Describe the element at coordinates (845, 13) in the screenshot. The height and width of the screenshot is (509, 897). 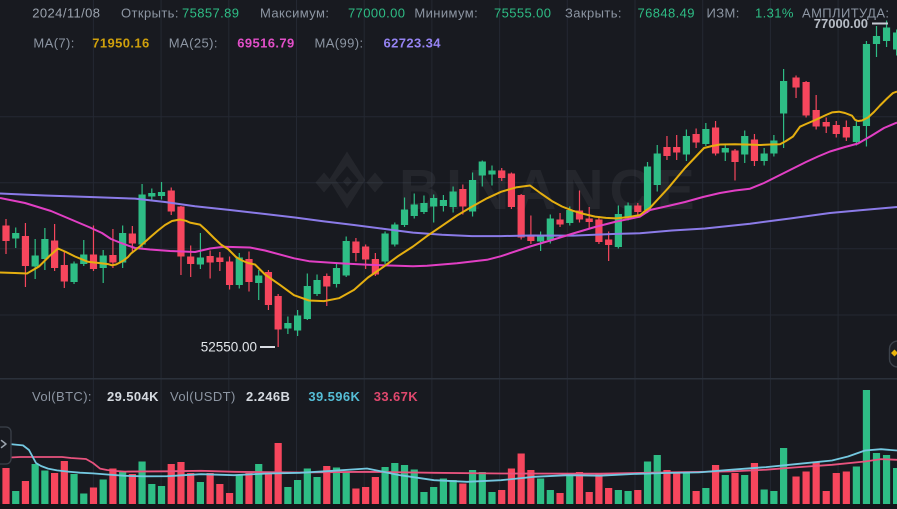
I see `svg-text: АМПЛИТУДА:` at that location.